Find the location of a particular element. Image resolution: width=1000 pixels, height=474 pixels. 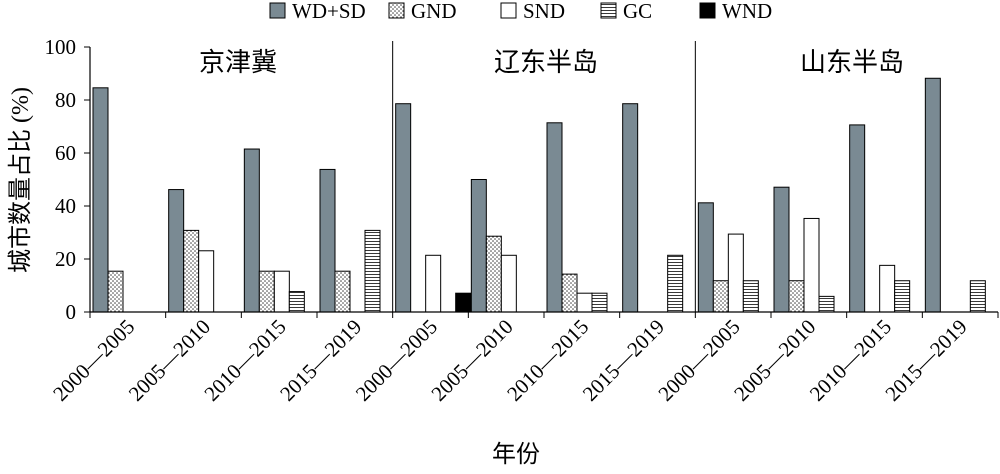

y-tick-label: 40 is located at coordinates (65, 206).